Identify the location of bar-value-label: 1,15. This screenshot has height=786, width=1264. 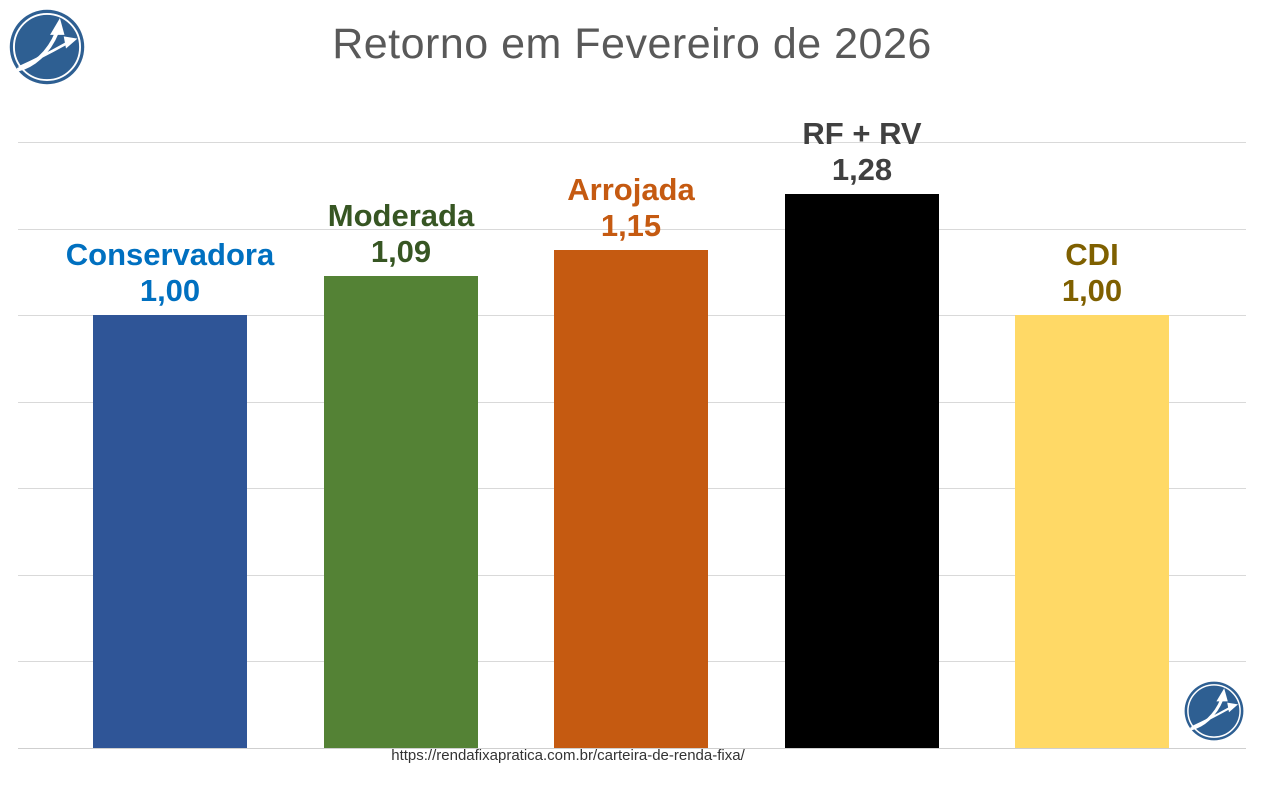
(631, 225).